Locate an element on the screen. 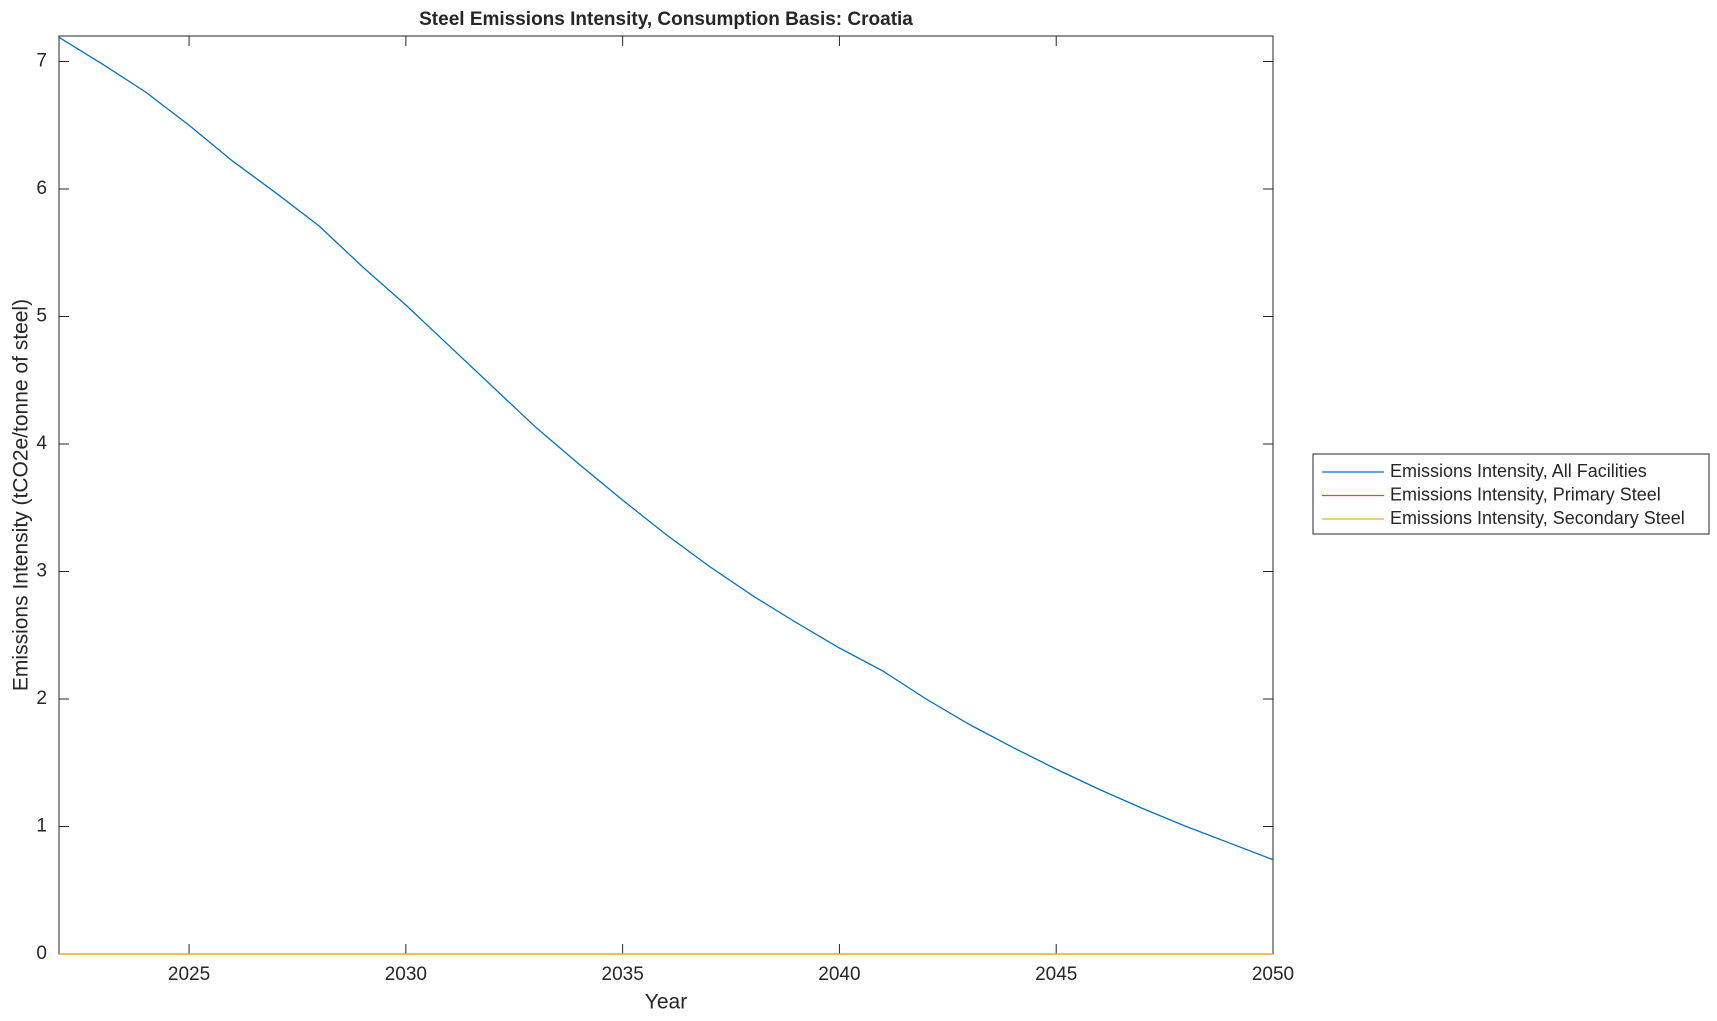 The image size is (1717, 1021). y-tick-label: 5 is located at coordinates (41, 316).